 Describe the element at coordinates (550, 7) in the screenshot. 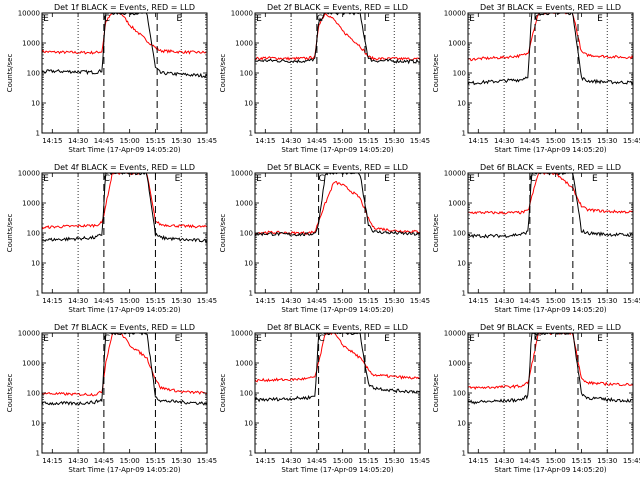

I see `panel-title: Det 3f BLACK = Events, RED = LLD` at that location.